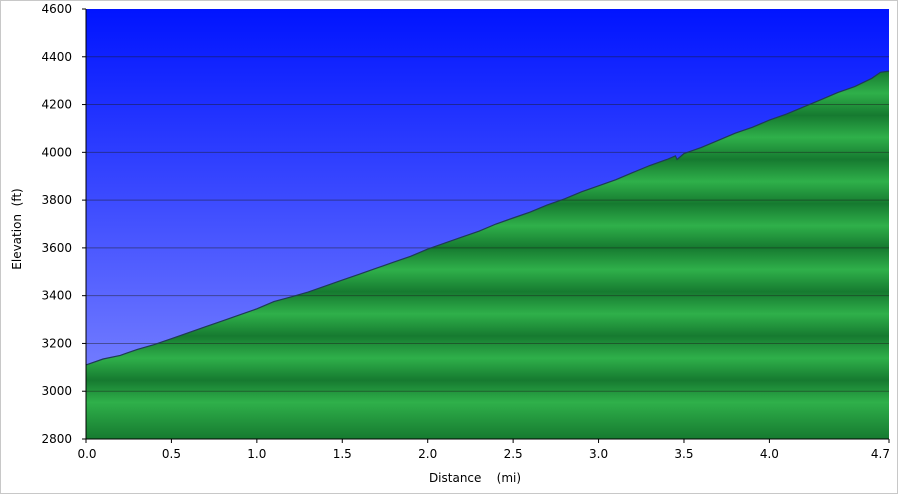 The width and height of the screenshot is (898, 494). Describe the element at coordinates (56, 105) in the screenshot. I see `y-tick-label: 4200` at that location.